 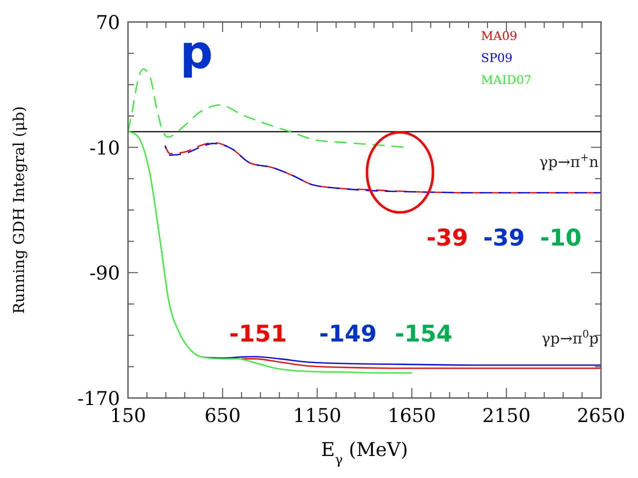 What do you see at coordinates (412, 416) in the screenshot?
I see `x-tick-label: 1650` at bounding box center [412, 416].